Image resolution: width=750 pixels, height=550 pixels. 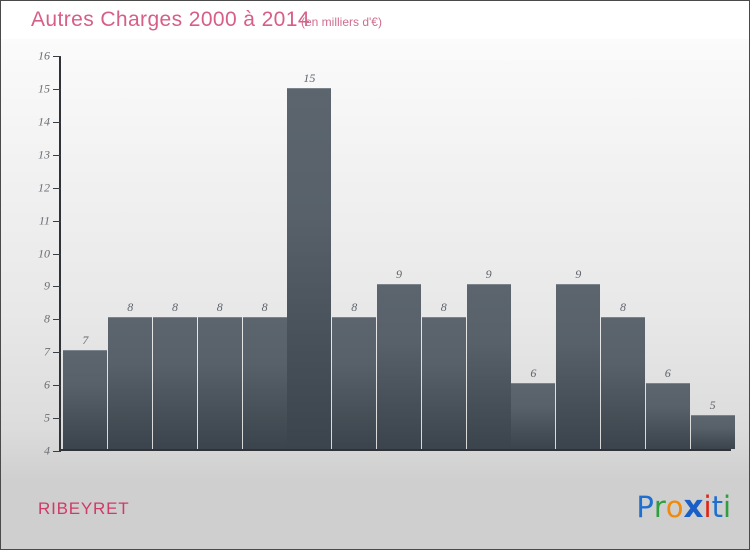 I want to click on bar-column: 15, so click(x=309, y=252).